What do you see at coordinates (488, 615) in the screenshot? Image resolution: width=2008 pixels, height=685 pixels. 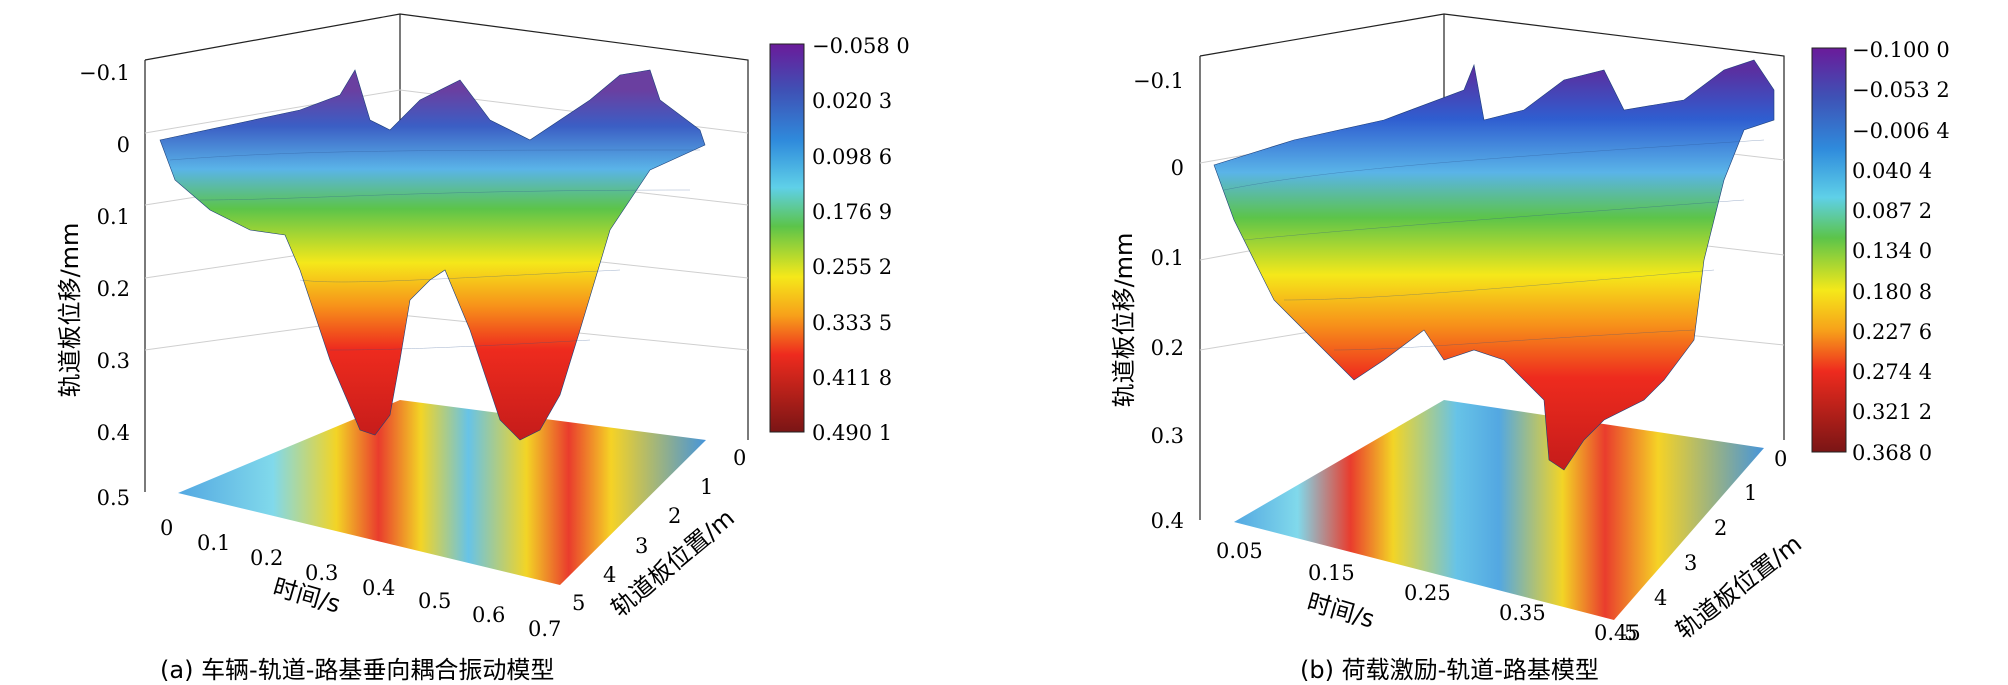 I see `x-tick: 0.6` at bounding box center [488, 615].